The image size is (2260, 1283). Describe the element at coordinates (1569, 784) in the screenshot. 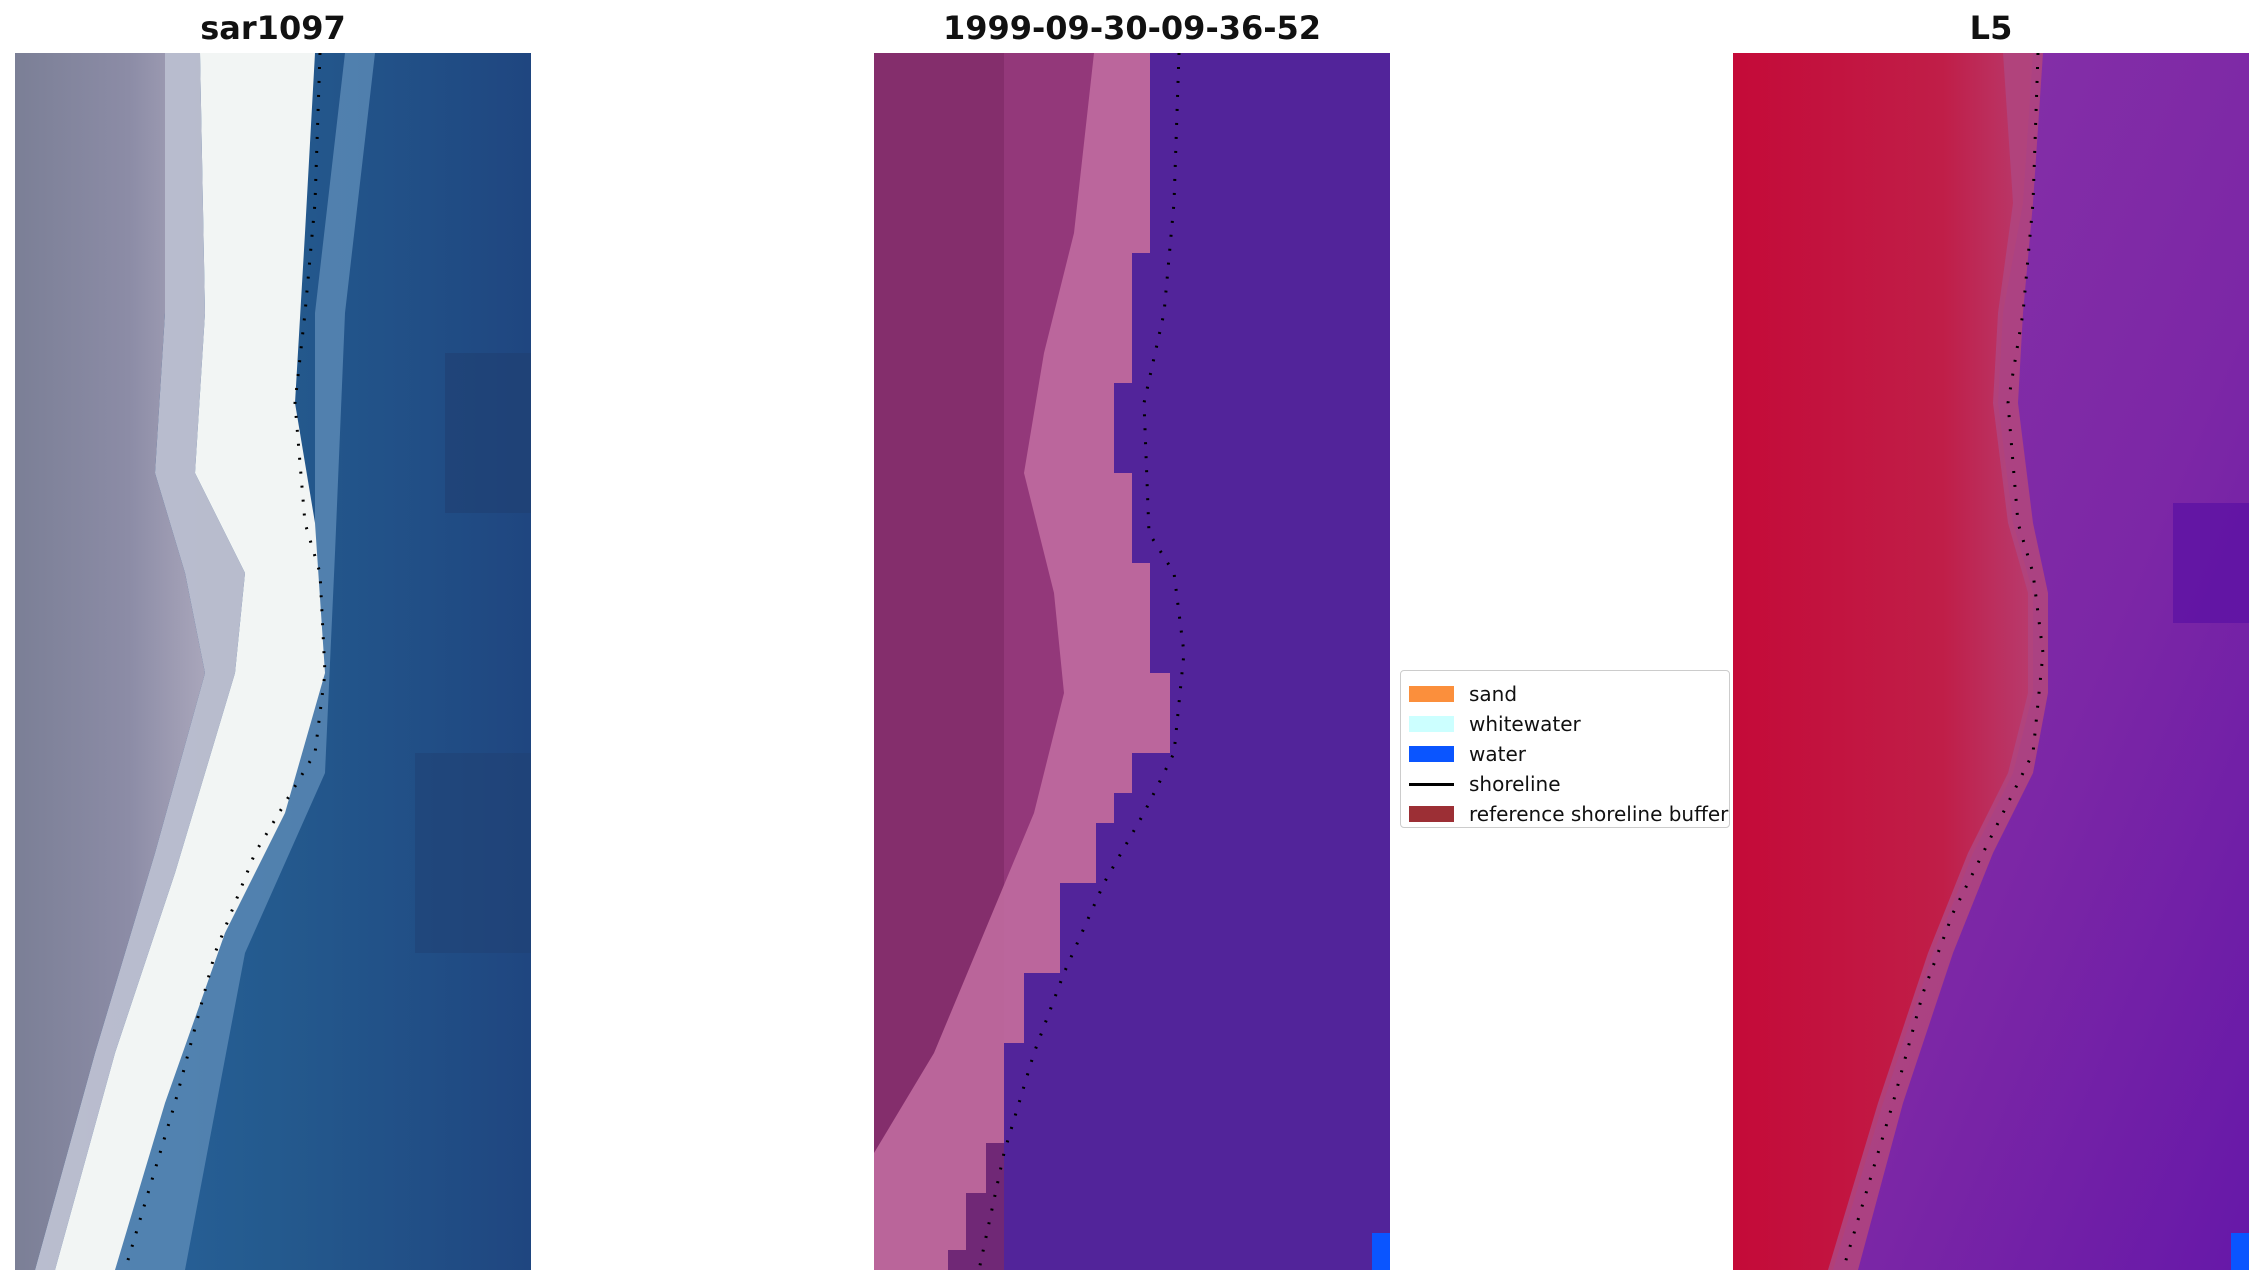

I see `legend-item-shoreline: shoreline` at that location.